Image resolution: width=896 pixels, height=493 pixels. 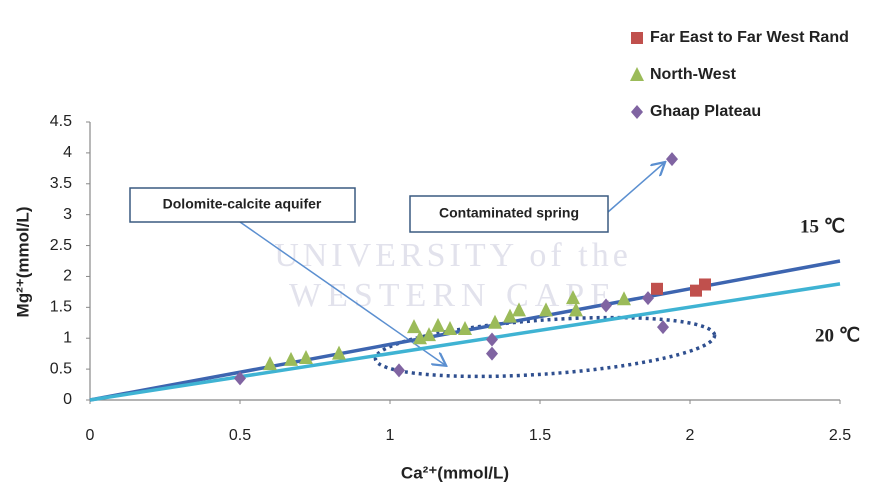 I want to click on legend-label: Ghaap Plateau, so click(x=705, y=111).